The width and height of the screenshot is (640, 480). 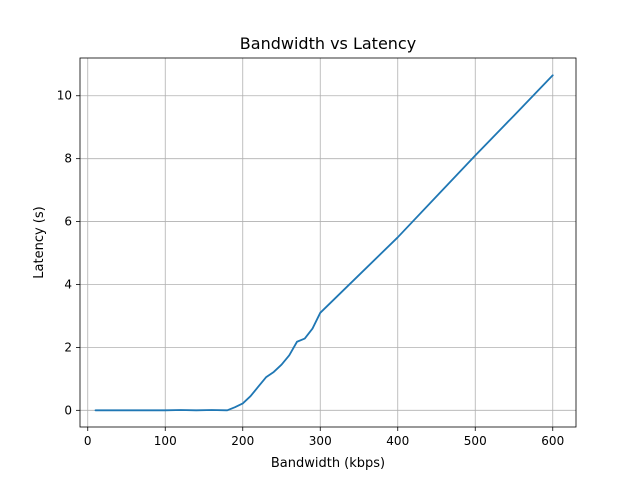 What do you see at coordinates (552, 441) in the screenshot?
I see `x-tick-label: 600` at bounding box center [552, 441].